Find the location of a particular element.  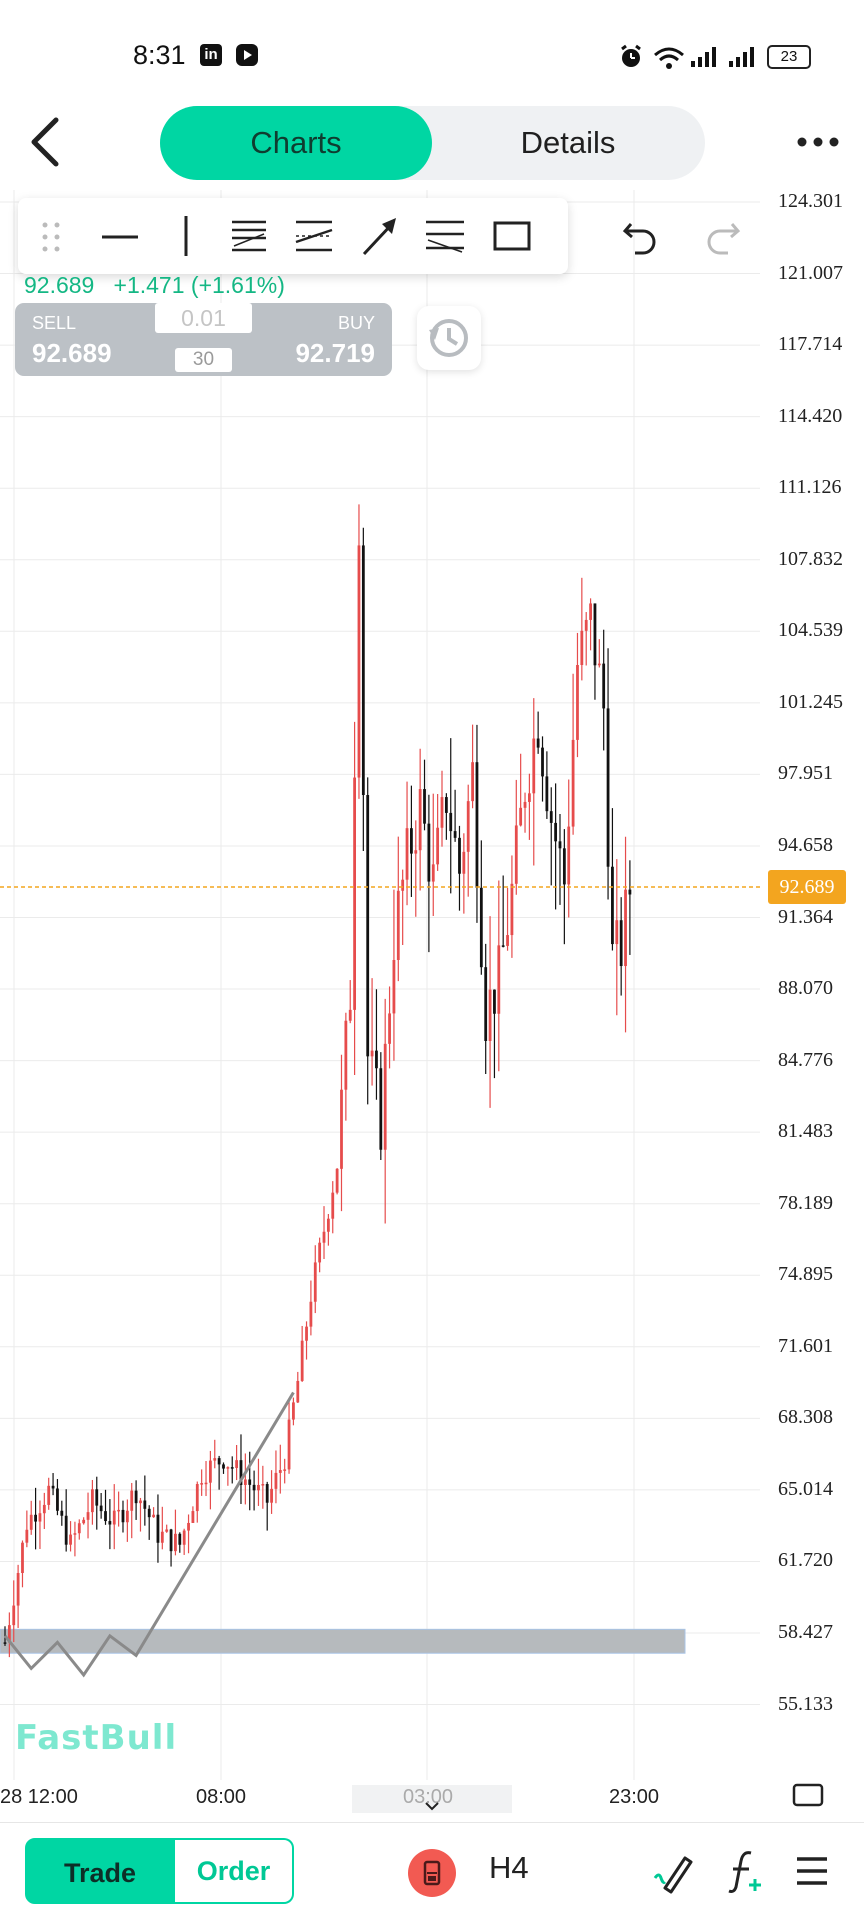

price-axis-label: 78.189 is located at coordinates (805, 1202).